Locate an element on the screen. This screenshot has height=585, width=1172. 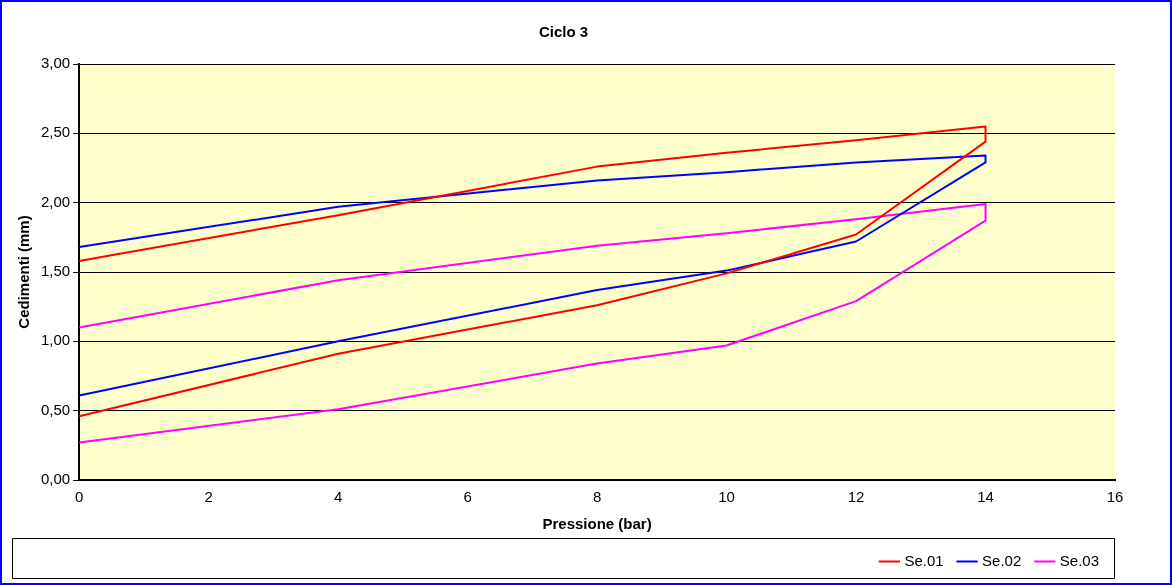
y-tick-label: 0,00 is located at coordinates (55, 479).